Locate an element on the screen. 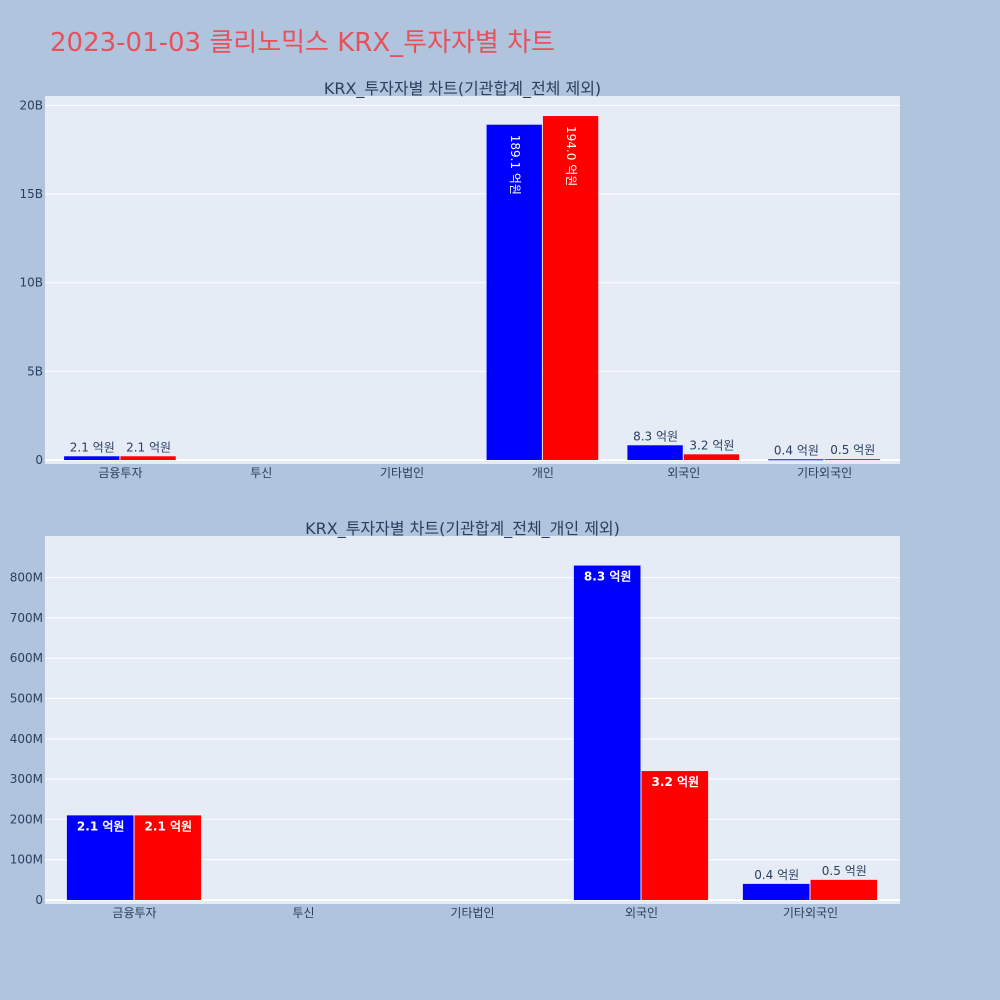  data-label: 194.0 억원 is located at coordinates (571, 156).